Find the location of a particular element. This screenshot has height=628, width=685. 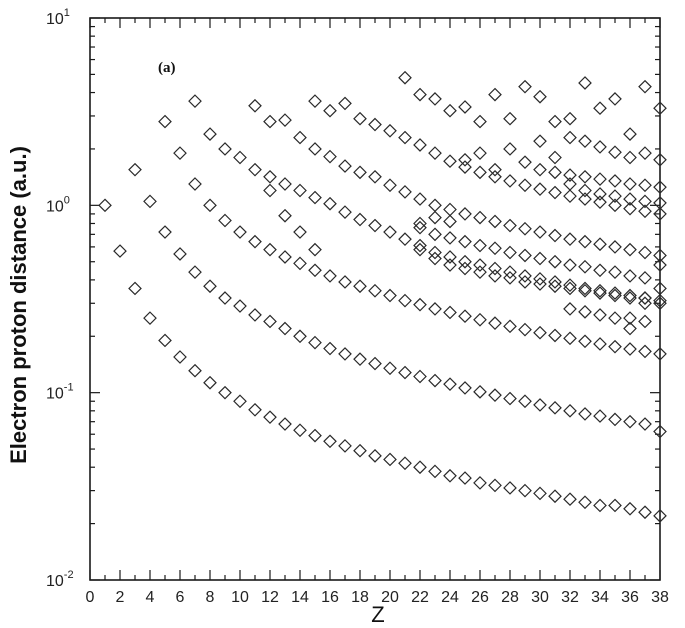

x-axis-title: Z is located at coordinates (377, 614).